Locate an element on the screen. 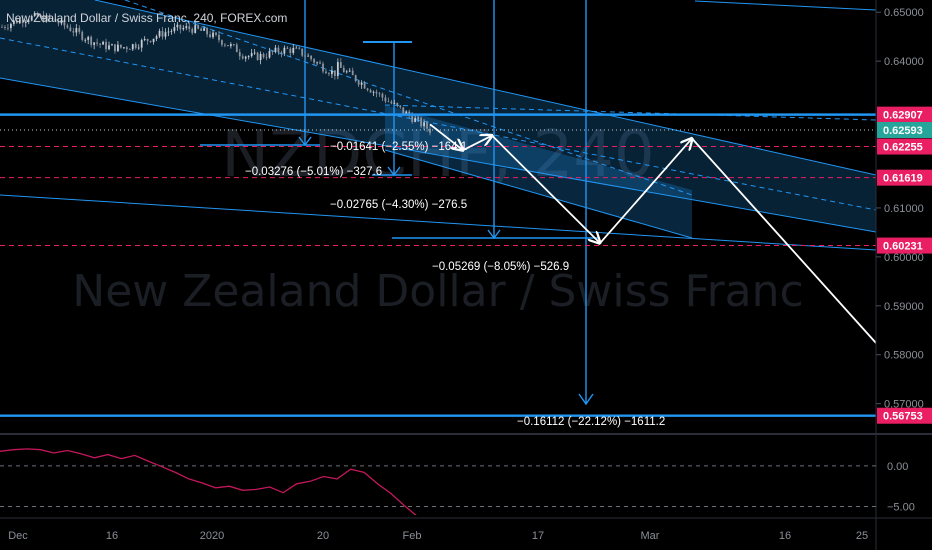 Image resolution: width=932 pixels, height=550 pixels. price-tick-label: 0.61000 is located at coordinates (904, 209).